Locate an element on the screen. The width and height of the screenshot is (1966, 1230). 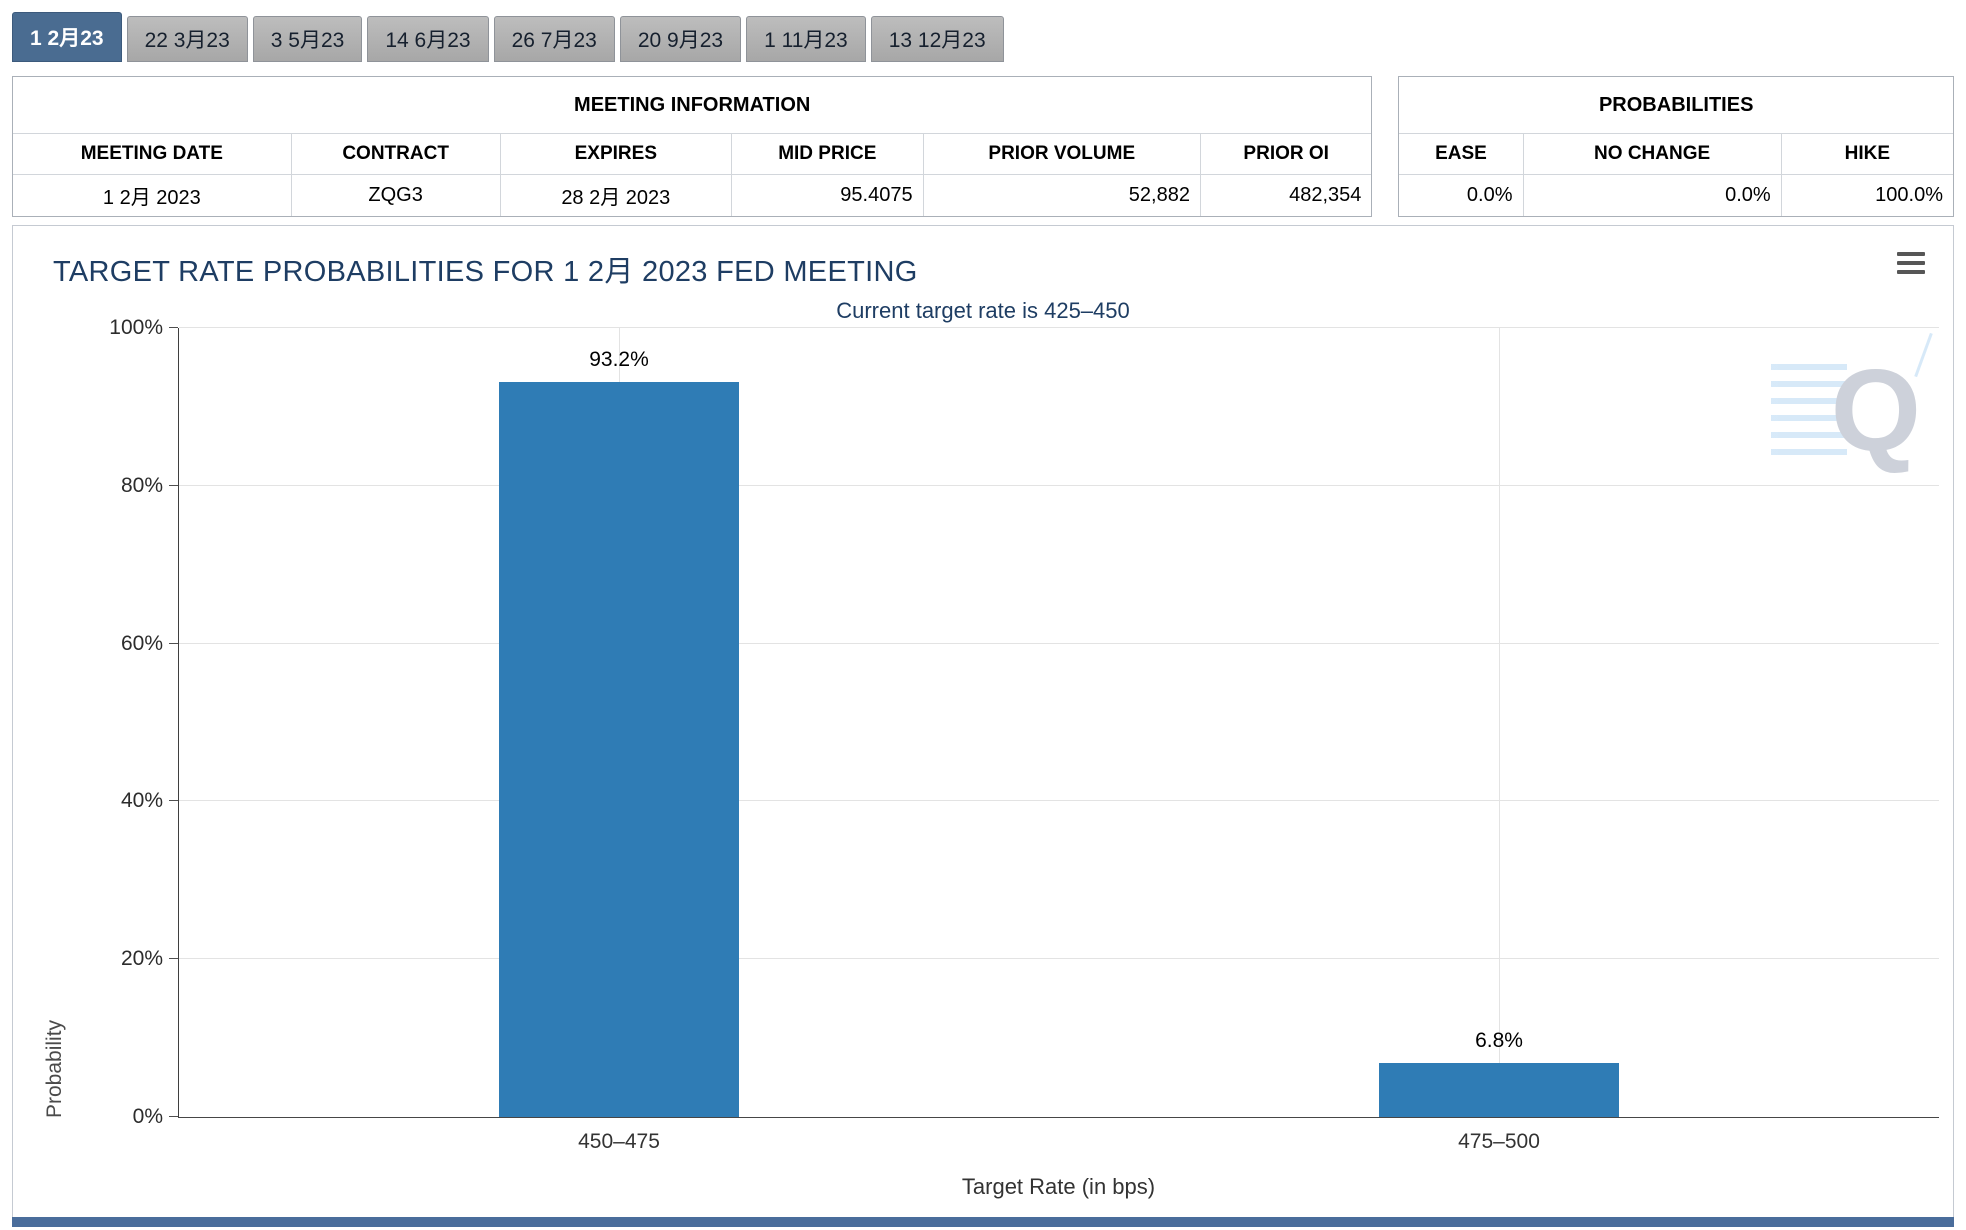
meeting_information-column-header: CONTRACT is located at coordinates (396, 154).